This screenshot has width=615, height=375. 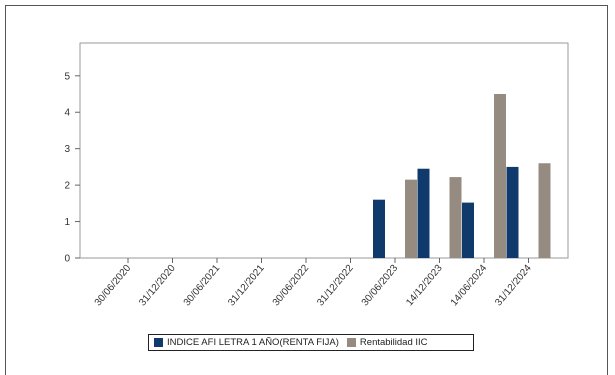 What do you see at coordinates (246, 286) in the screenshot?
I see `x-tick-label: 31/12/2021` at bounding box center [246, 286].